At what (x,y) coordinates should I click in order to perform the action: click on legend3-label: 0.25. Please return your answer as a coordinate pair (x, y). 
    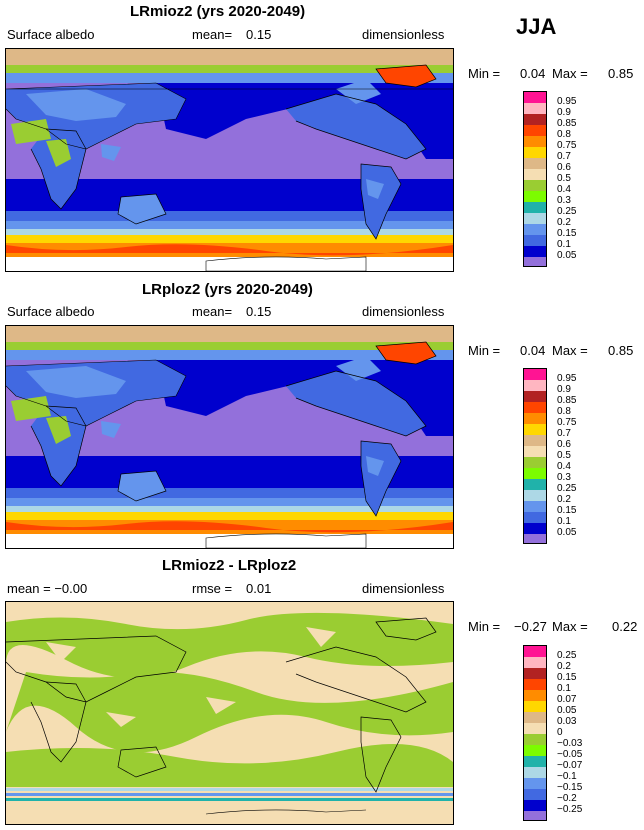
    Looking at the image, I should click on (567, 655).